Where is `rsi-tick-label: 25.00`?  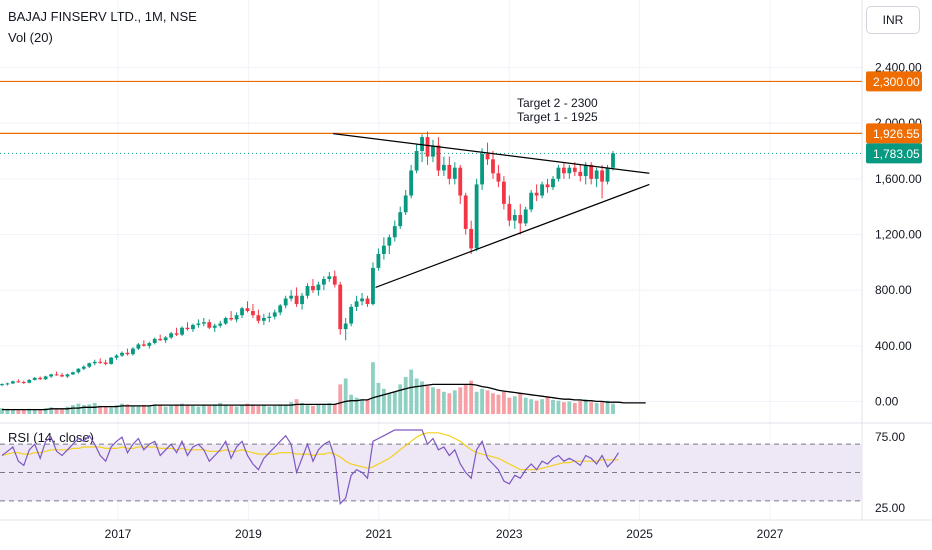 rsi-tick-label: 25.00 is located at coordinates (890, 508).